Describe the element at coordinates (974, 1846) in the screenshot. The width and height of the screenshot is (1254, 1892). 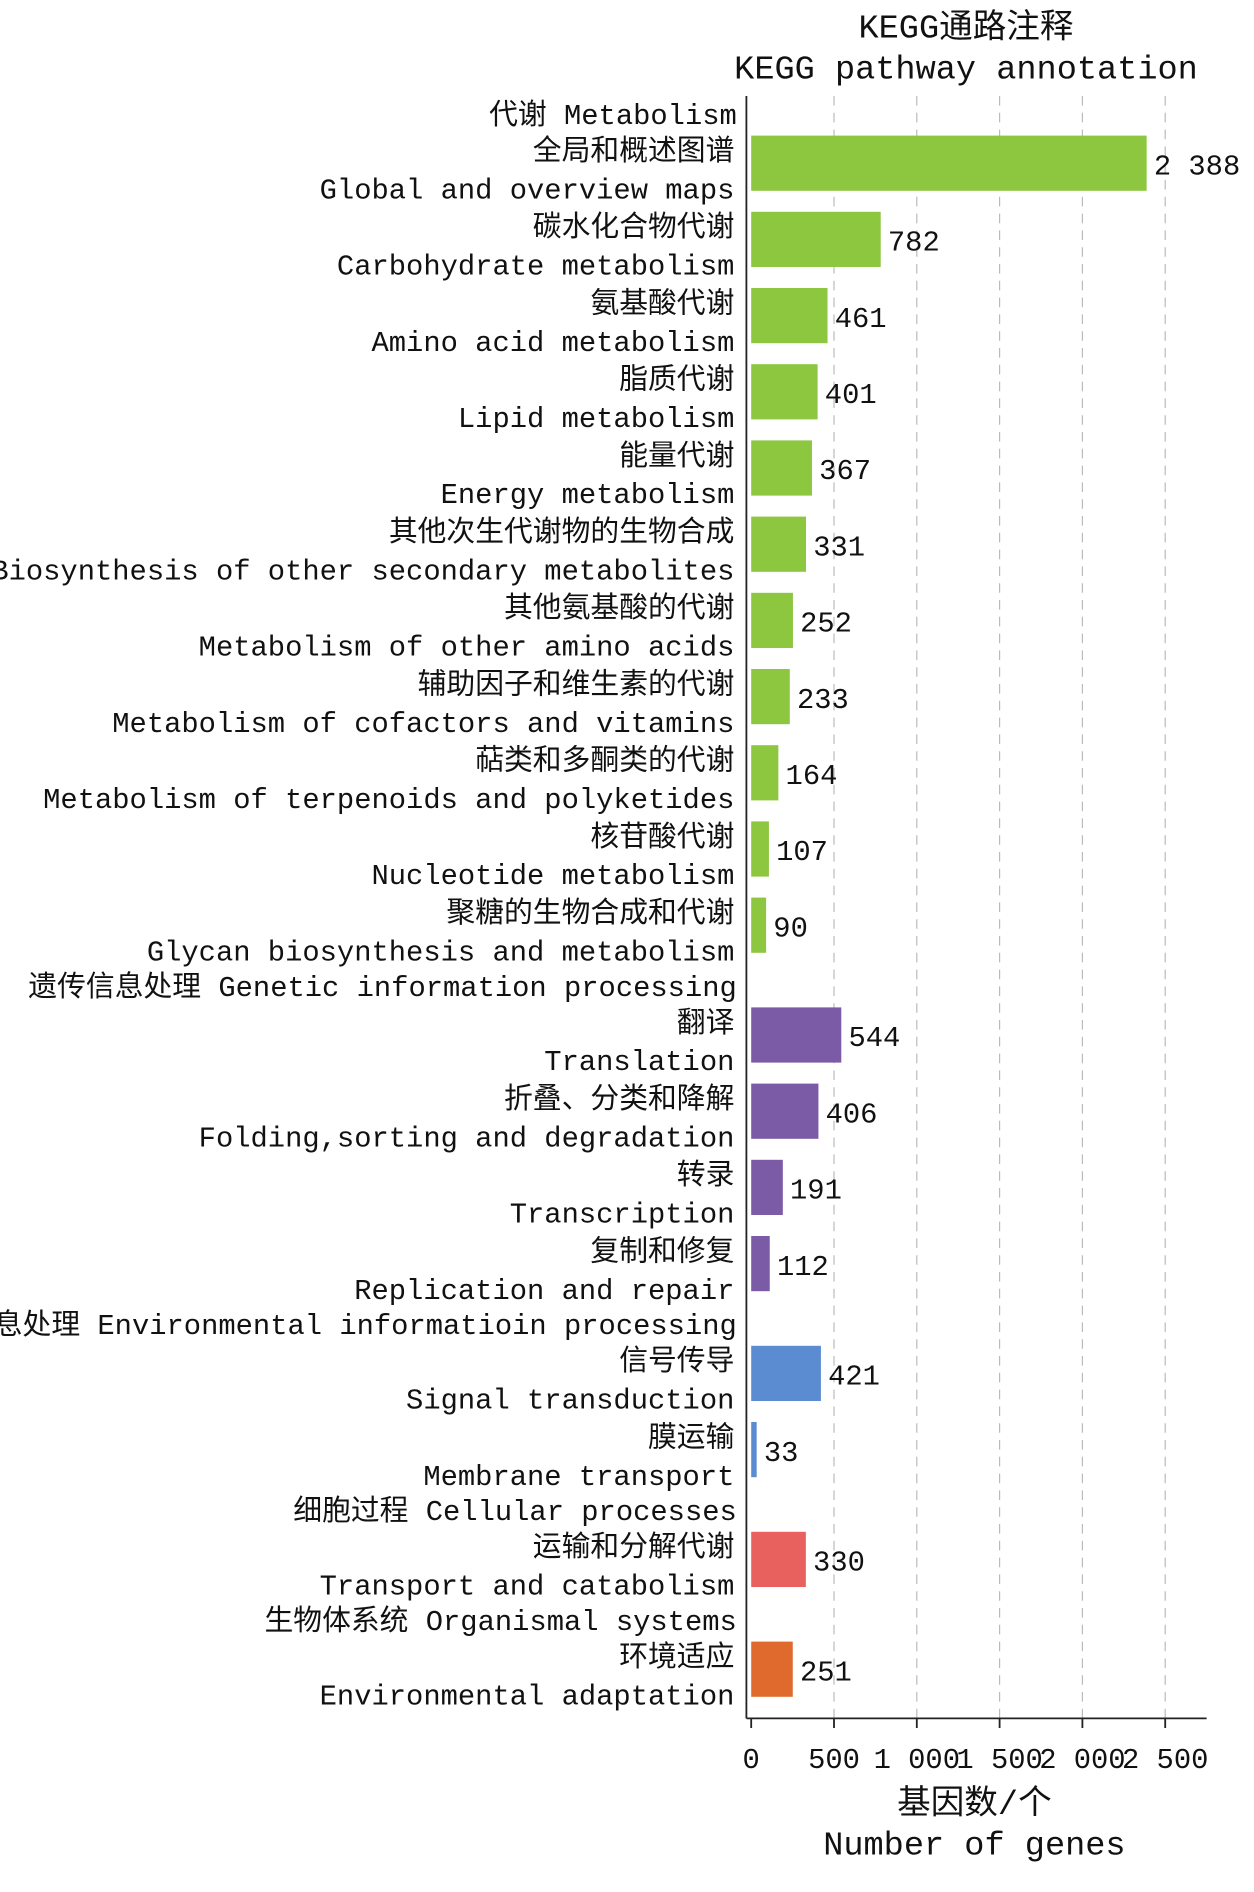
I see `x-axis-label: Number of genes` at that location.